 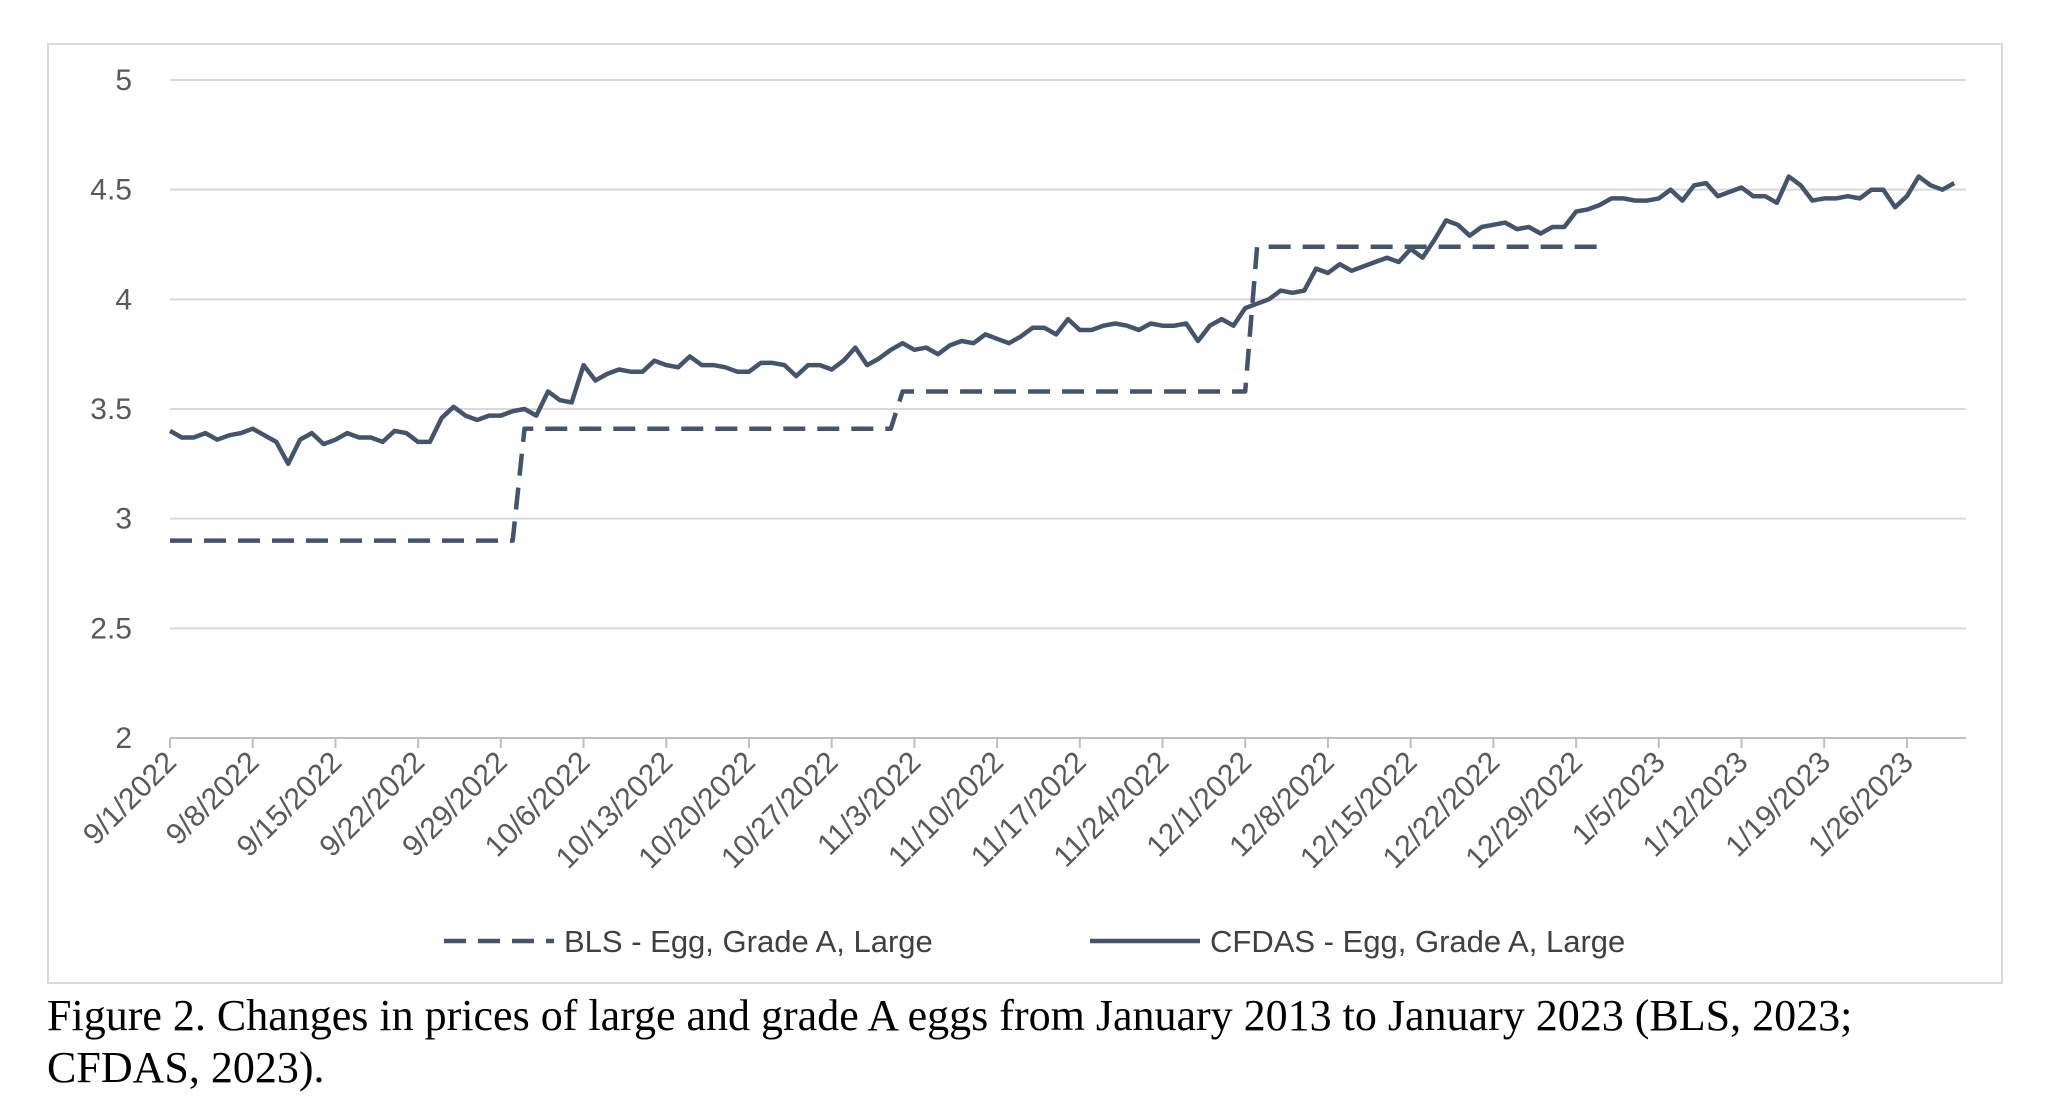 I want to click on y-tick-label: 2, so click(x=123, y=738).